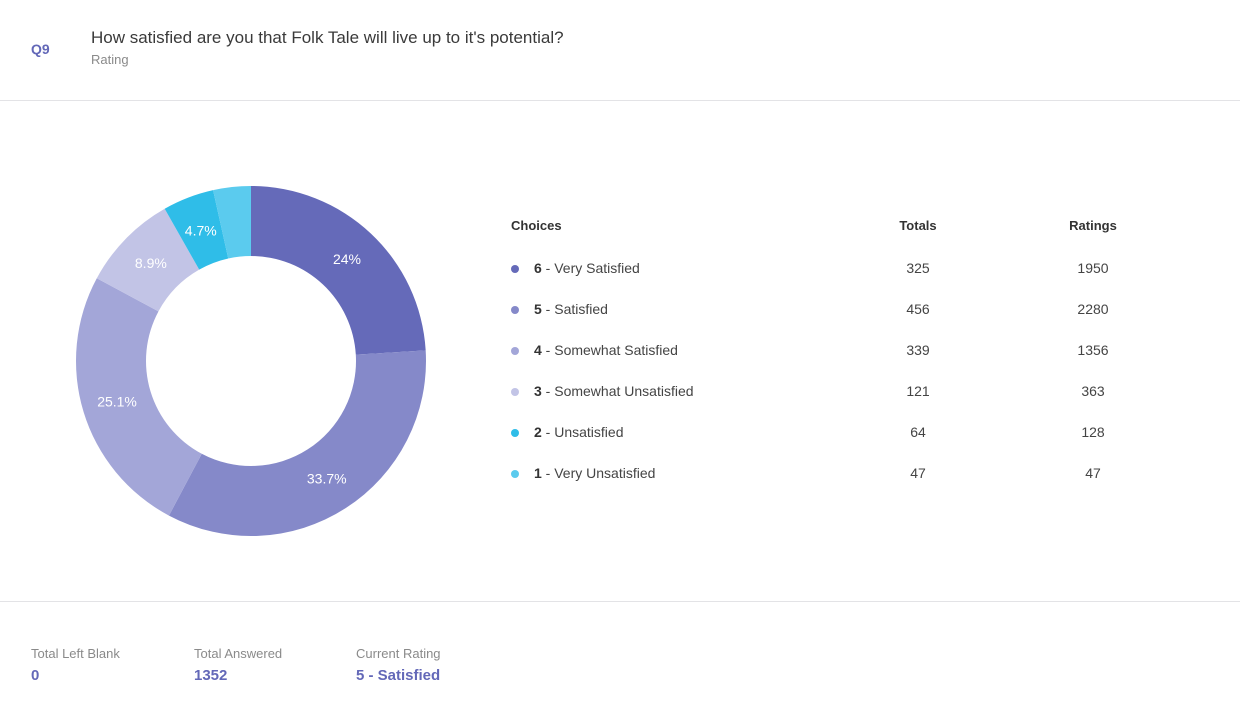 The height and width of the screenshot is (728, 1240). Describe the element at coordinates (347, 259) in the screenshot. I see `slice-label: 24%` at that location.